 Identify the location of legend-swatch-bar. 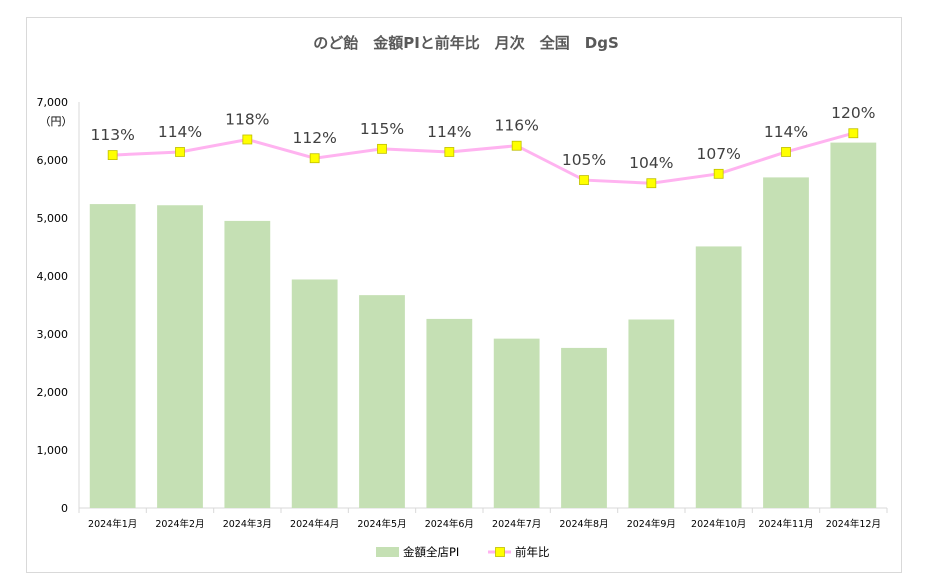
(387, 552).